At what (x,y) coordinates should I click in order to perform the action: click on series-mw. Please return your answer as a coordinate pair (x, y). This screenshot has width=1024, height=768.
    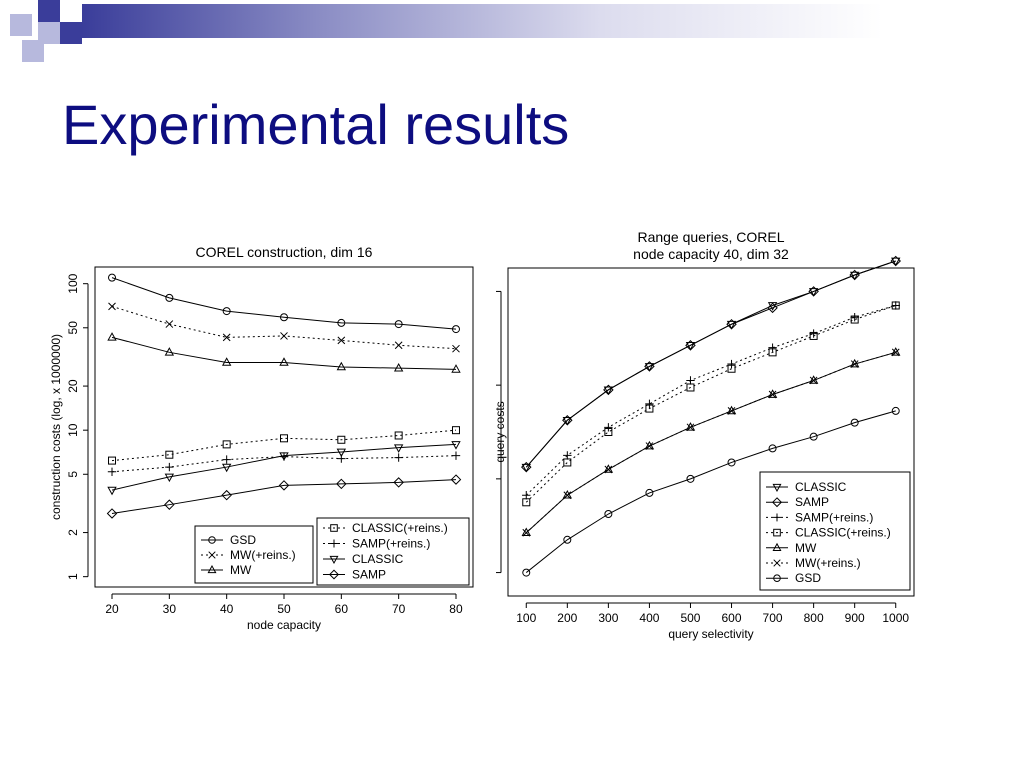
    Looking at the image, I should click on (284, 352).